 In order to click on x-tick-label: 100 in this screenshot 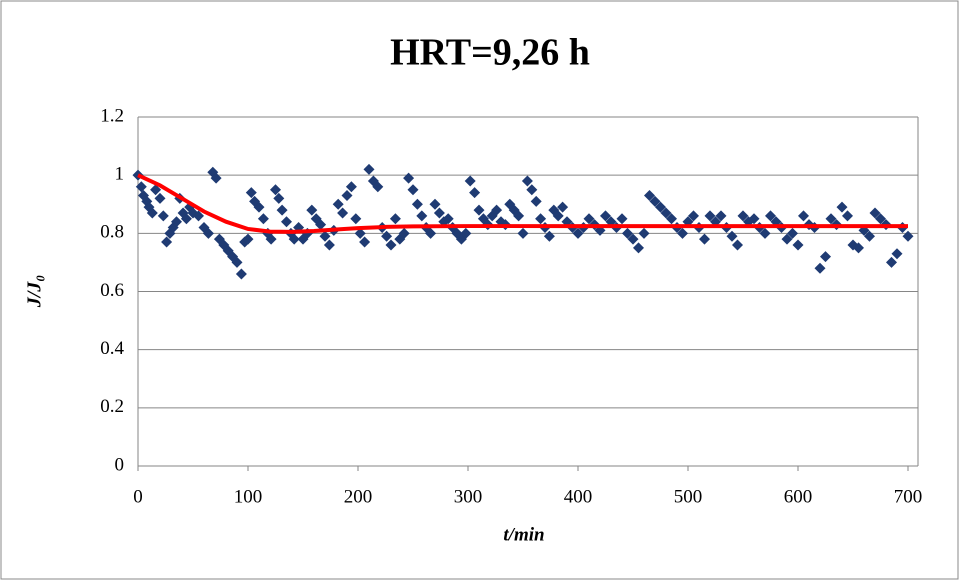, I will do `click(248, 496)`.